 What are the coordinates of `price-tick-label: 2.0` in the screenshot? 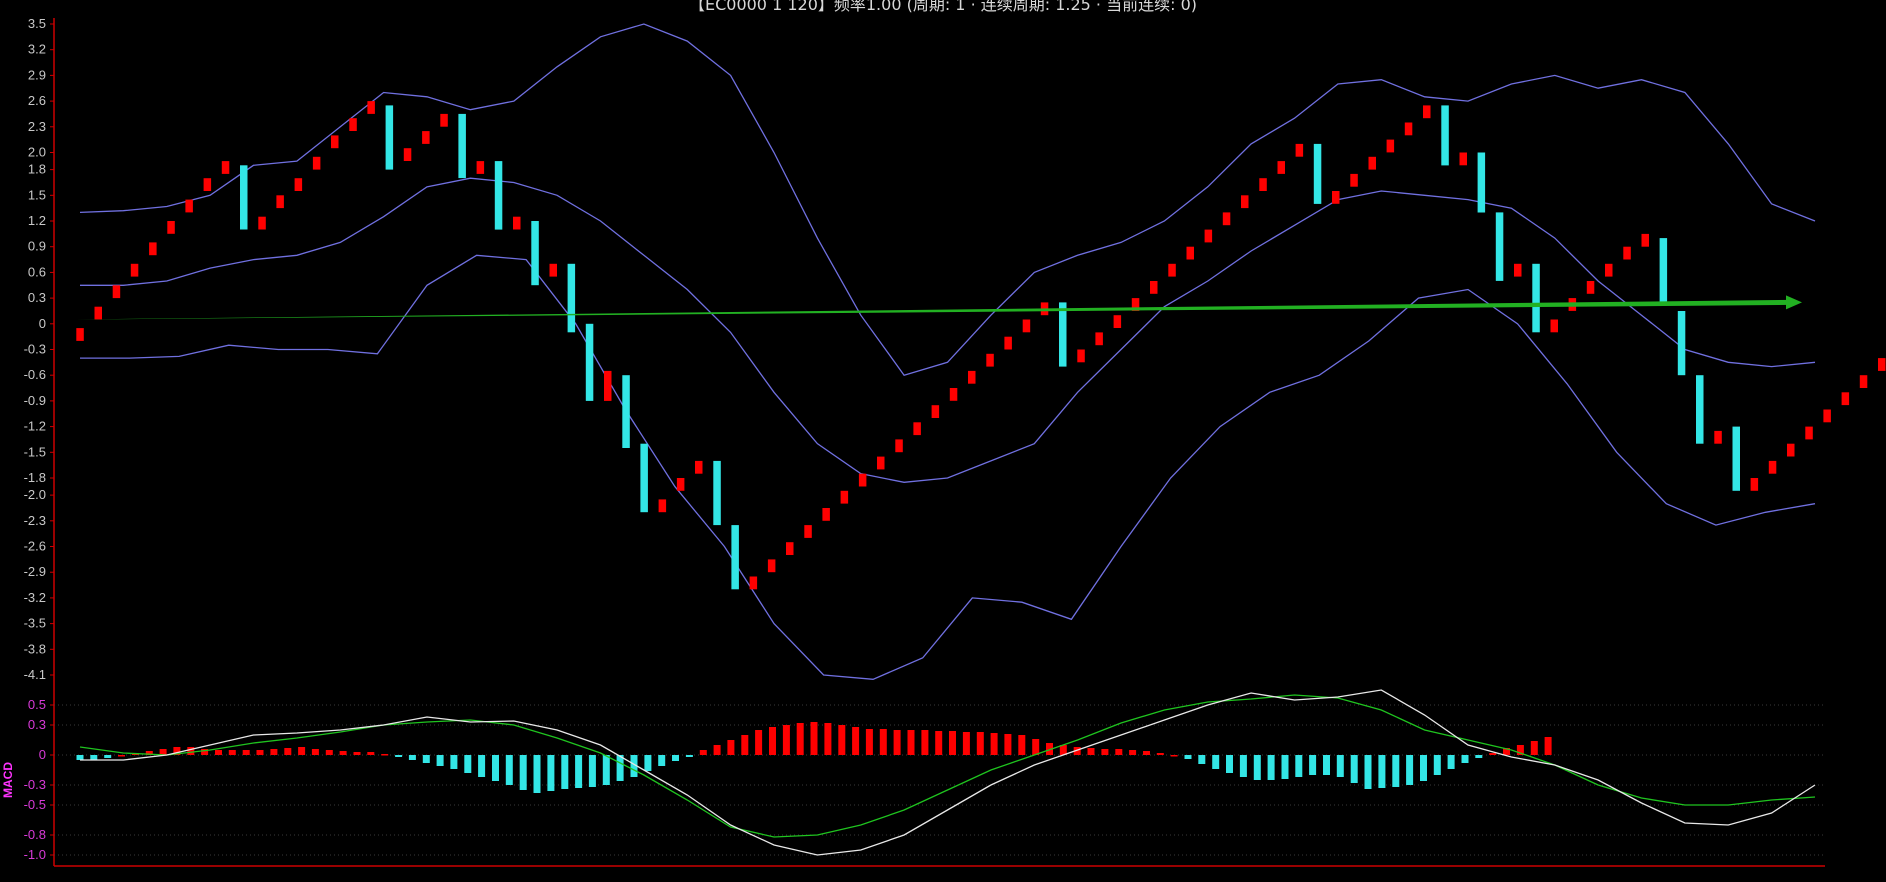 It's located at (37, 151).